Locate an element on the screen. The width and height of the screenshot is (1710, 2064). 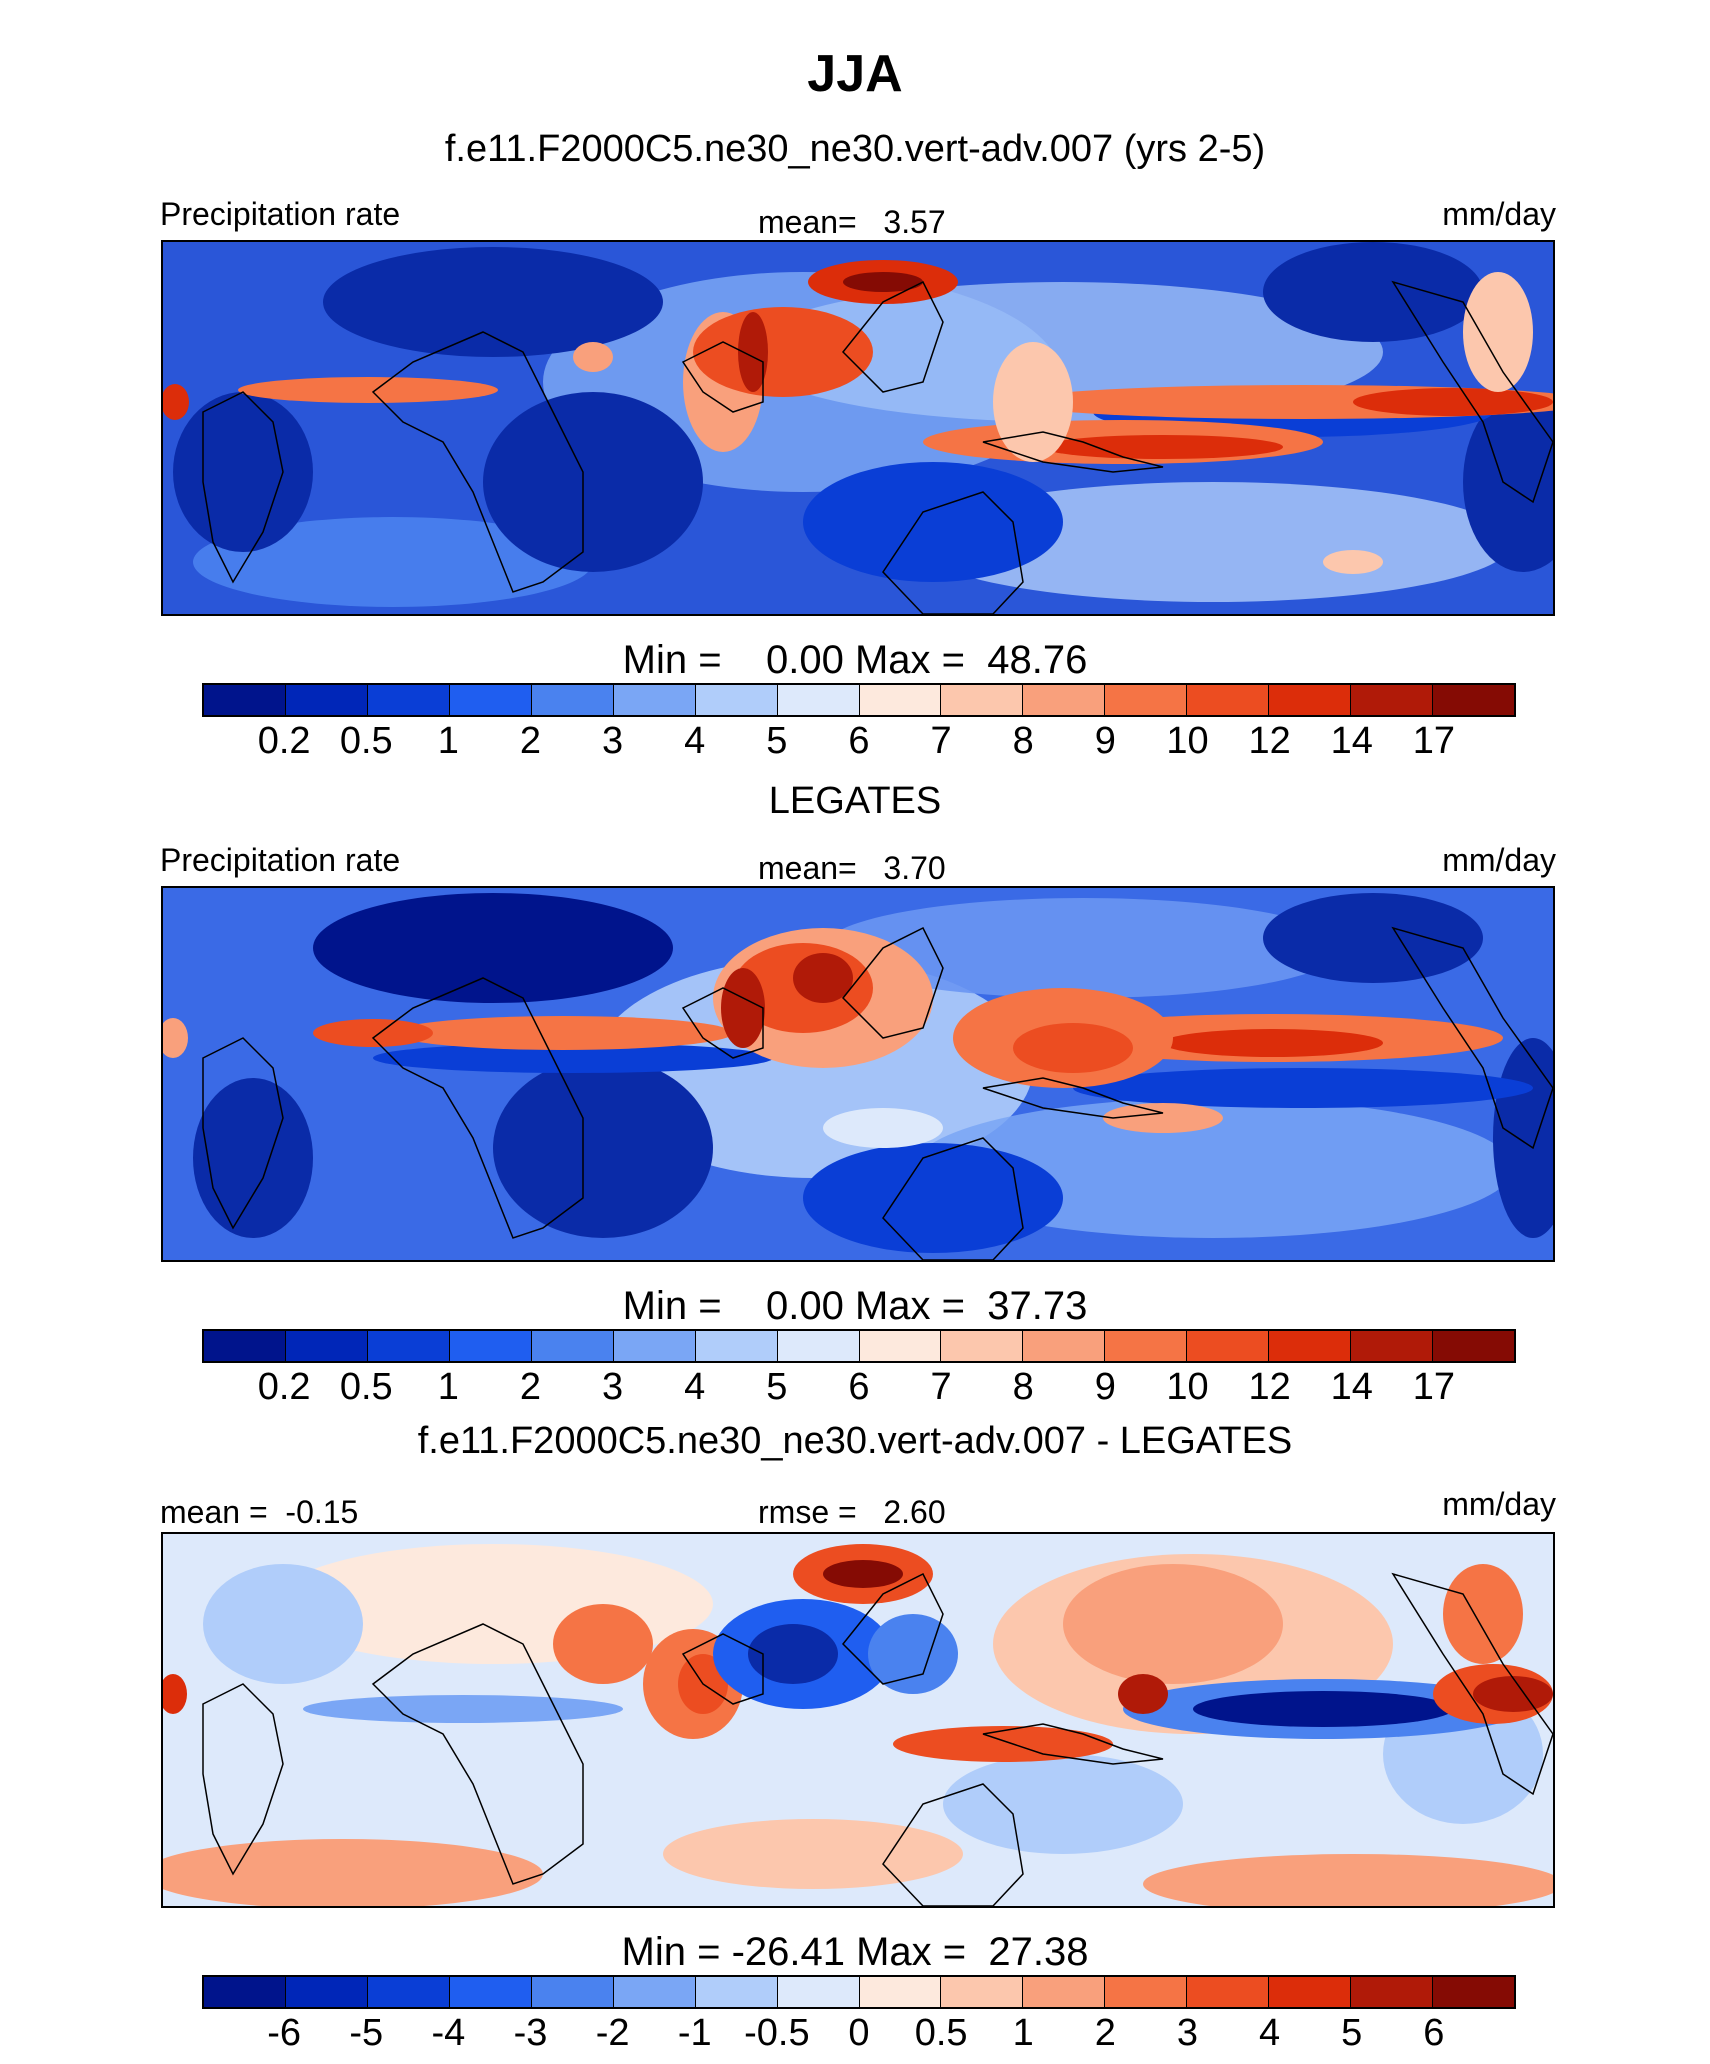
panel1-heatmap is located at coordinates (858, 428).